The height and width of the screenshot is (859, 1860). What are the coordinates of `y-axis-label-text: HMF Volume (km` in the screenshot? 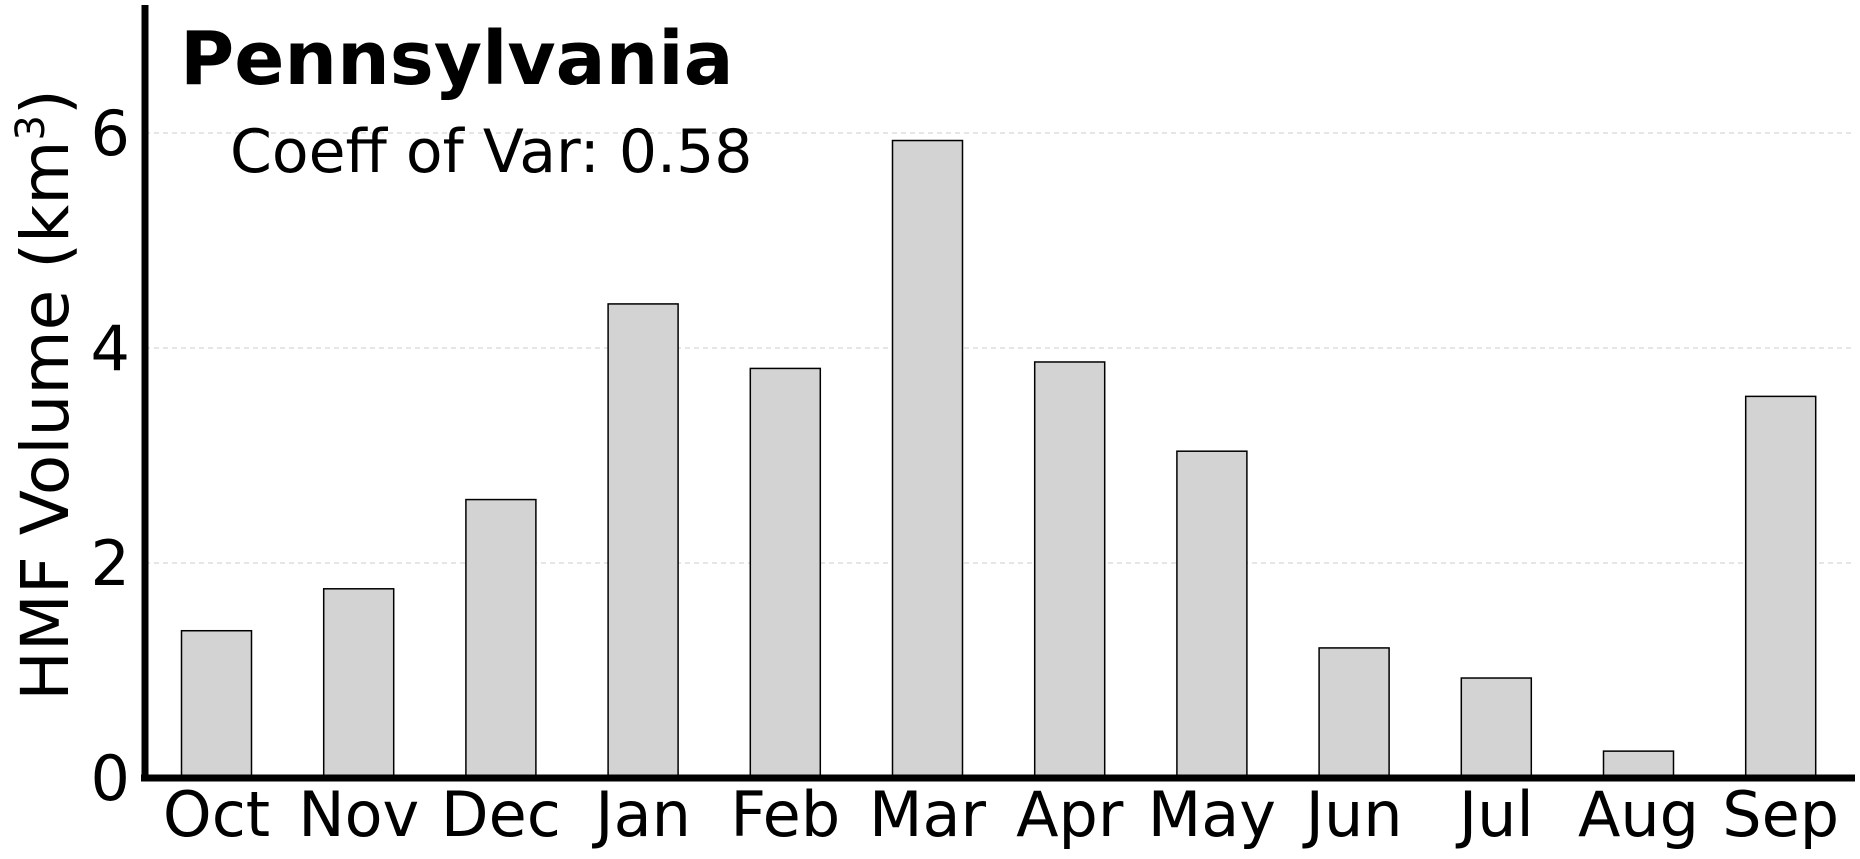 It's located at (45, 420).